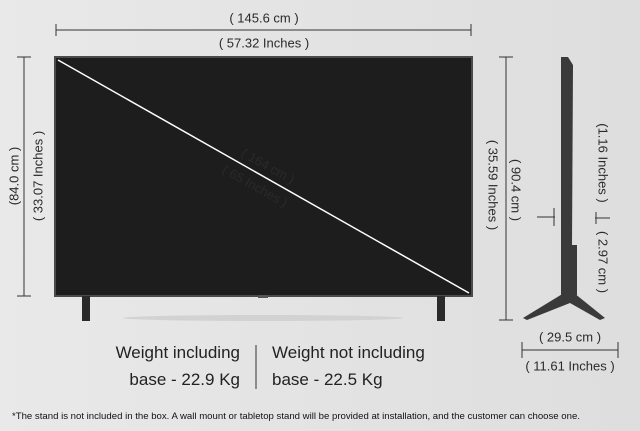 Image resolution: width=640 pixels, height=431 pixels. I want to click on tv-side-profile, so click(564, 188).